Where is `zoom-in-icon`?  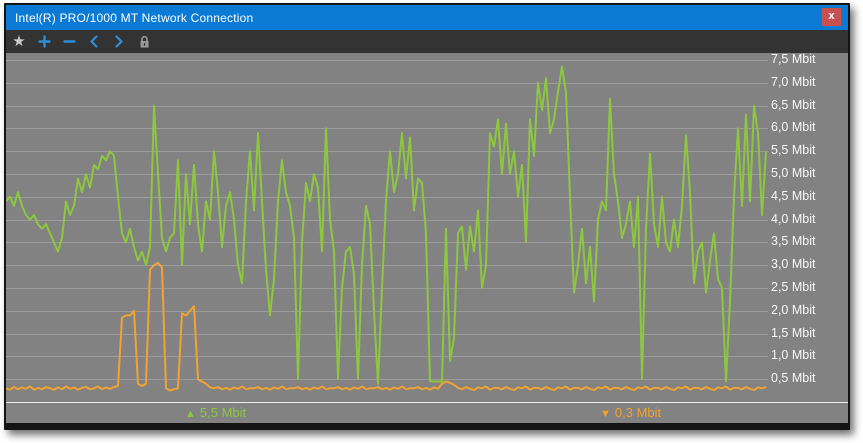
zoom-in-icon is located at coordinates (44, 42).